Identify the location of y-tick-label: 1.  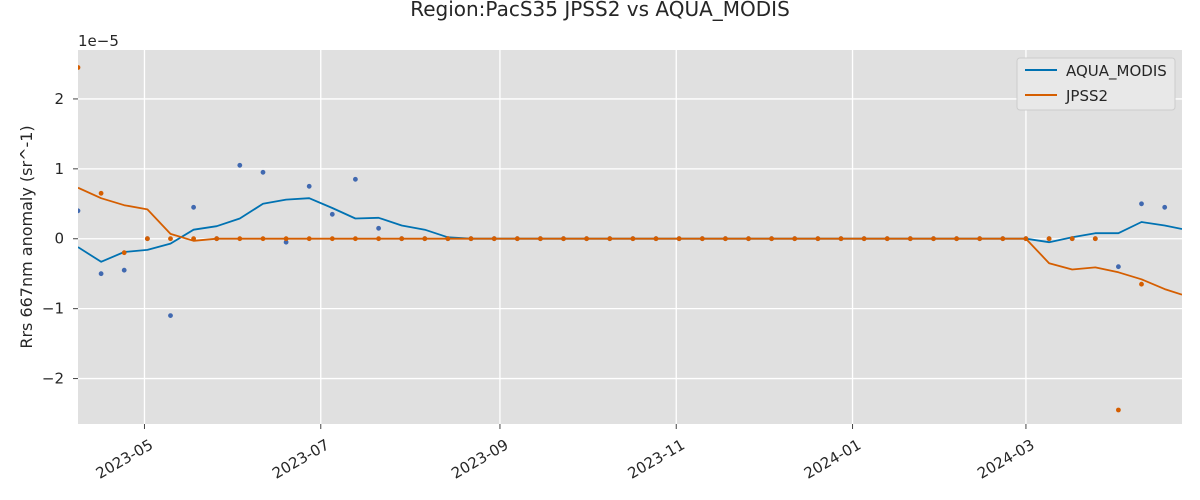
(59, 169).